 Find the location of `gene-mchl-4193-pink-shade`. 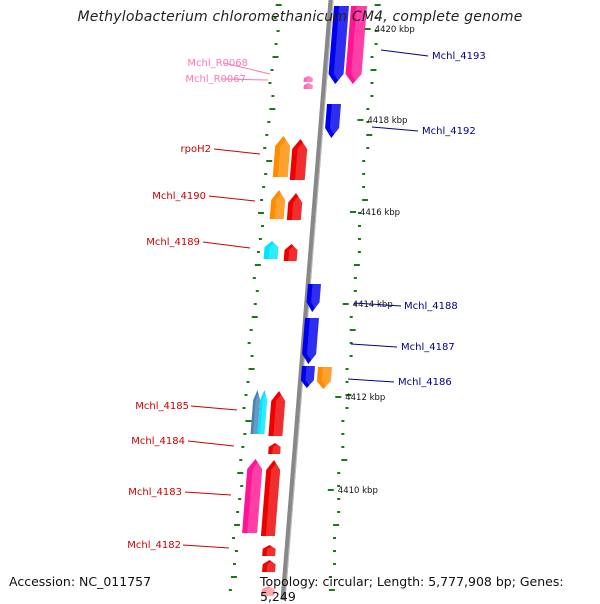

gene-mchl-4193-pink-shade is located at coordinates (362, 45).